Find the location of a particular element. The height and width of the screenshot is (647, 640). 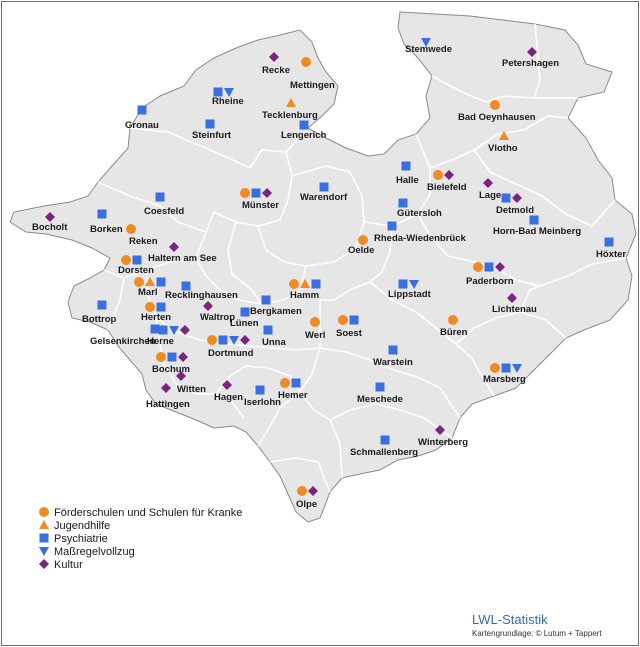

place-label-recke: Recke is located at coordinates (276, 70).